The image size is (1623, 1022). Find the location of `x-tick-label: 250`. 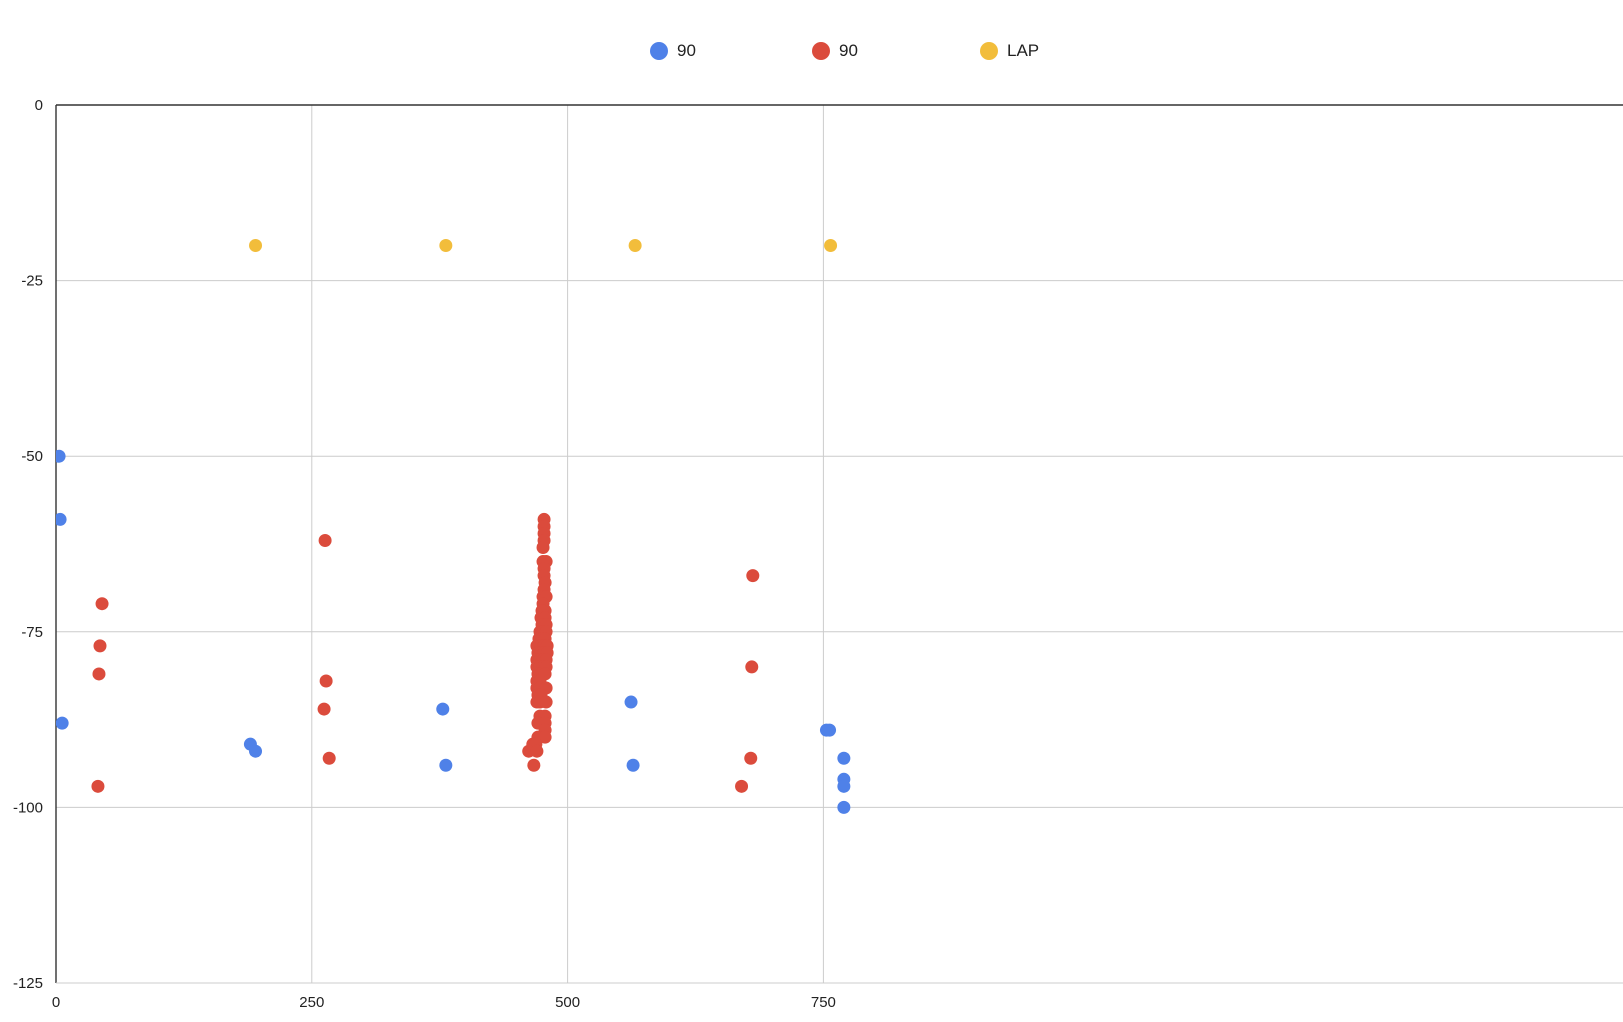

x-tick-label: 250 is located at coordinates (311, 1002).